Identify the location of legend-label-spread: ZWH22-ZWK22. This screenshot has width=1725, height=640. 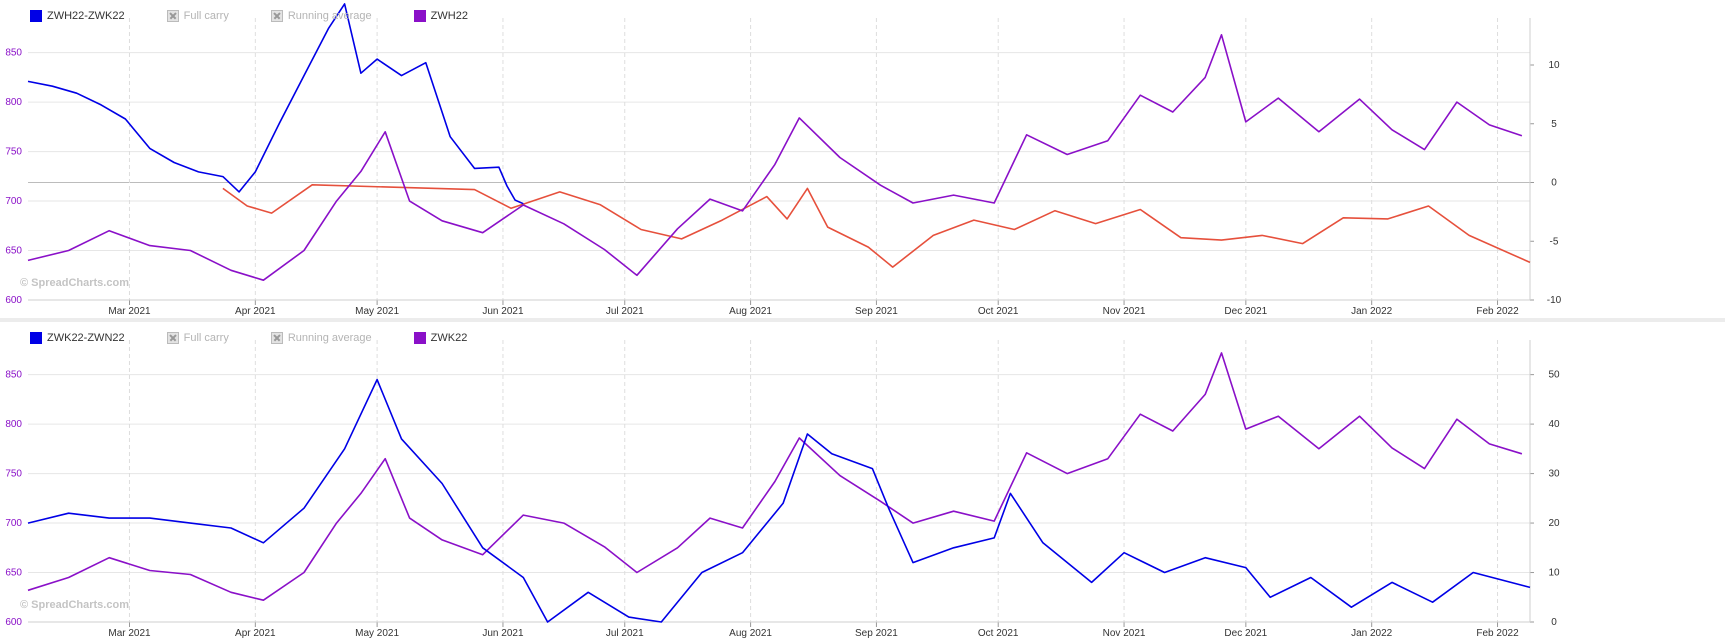
(86, 16).